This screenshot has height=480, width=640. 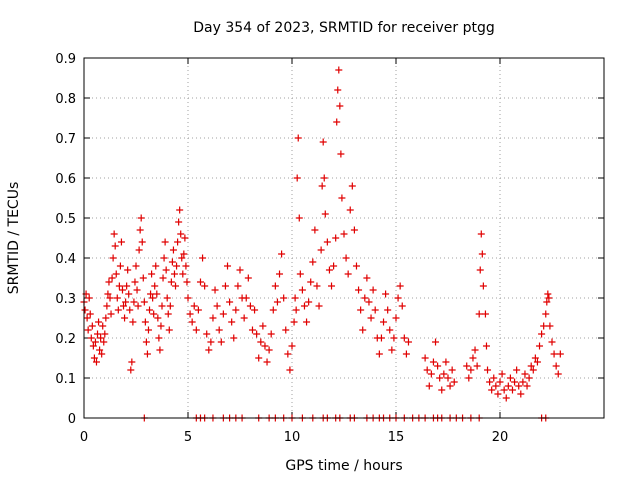 What do you see at coordinates (65, 379) in the screenshot?
I see `y-tick-label: 0.1` at bounding box center [65, 379].